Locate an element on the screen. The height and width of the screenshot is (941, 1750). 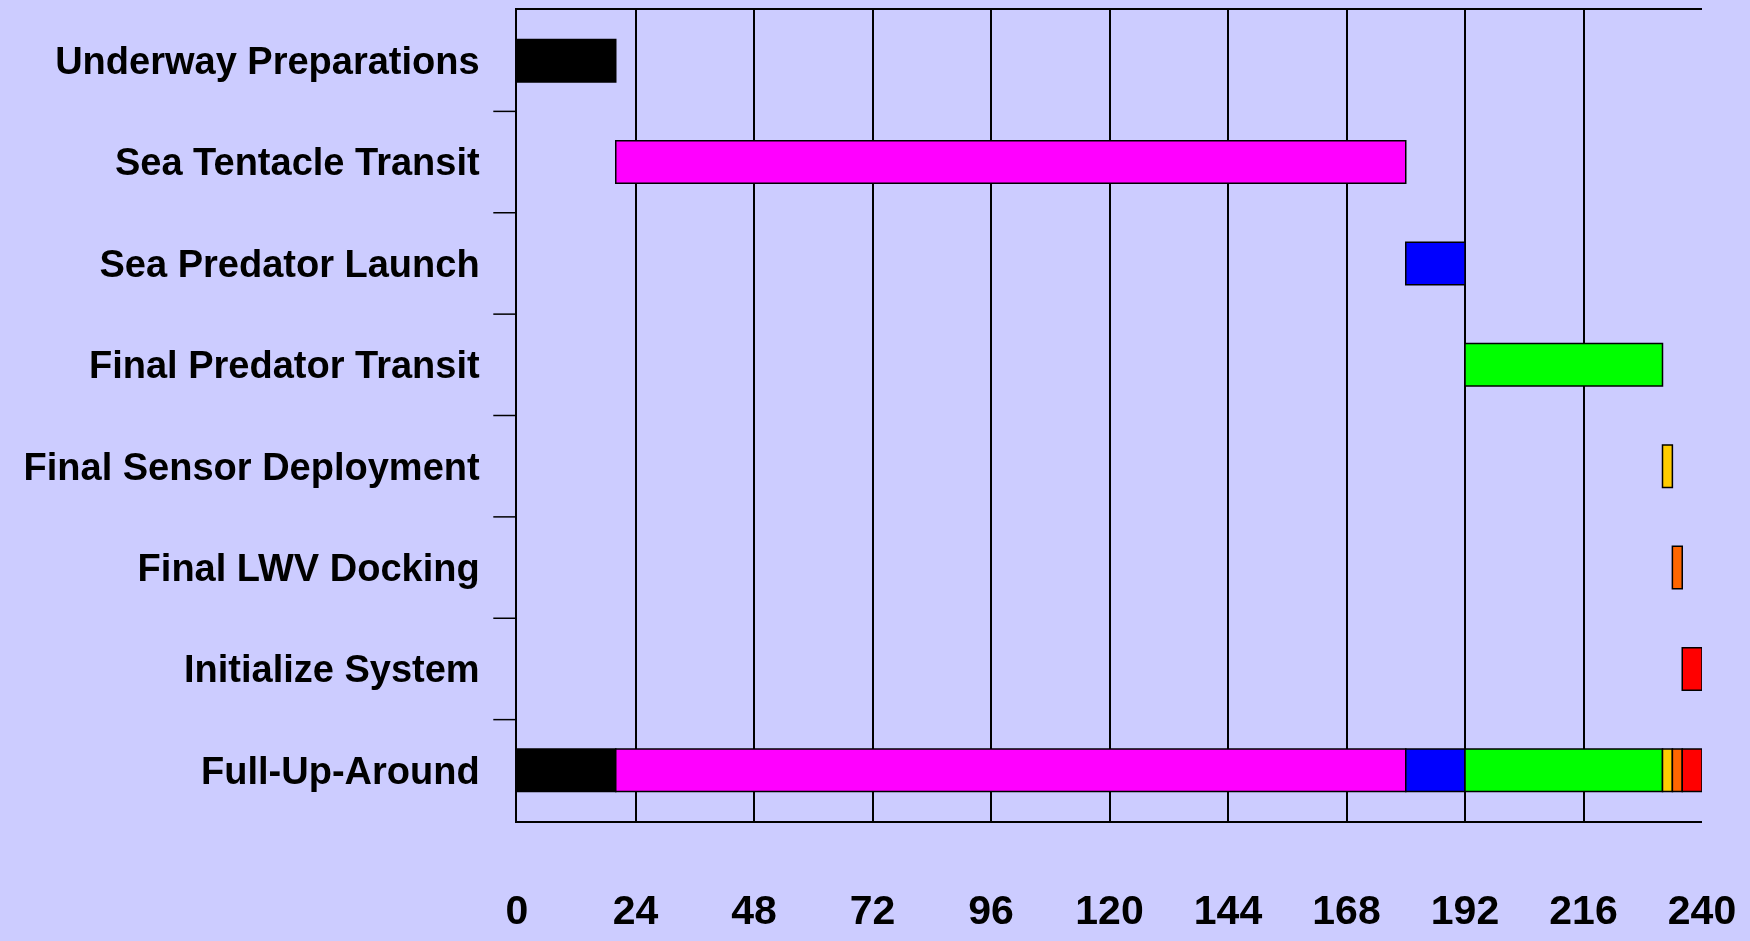
y-tick-label: Final LWV Docking is located at coordinates (308, 567).